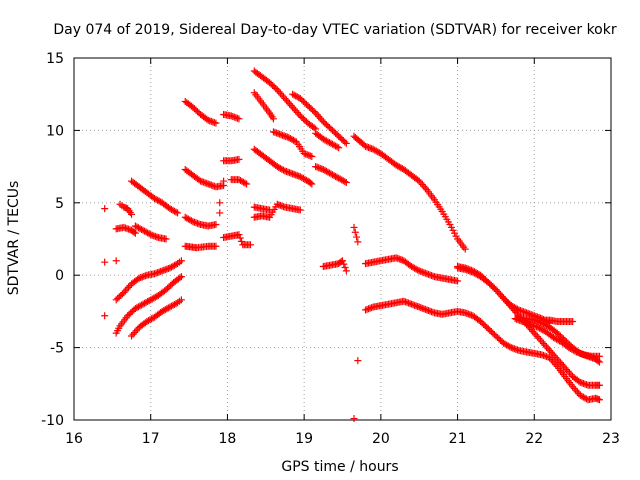 Image resolution: width=640 pixels, height=480 pixels. Describe the element at coordinates (334, 266) in the screenshot. I see `series-track-x` at that location.